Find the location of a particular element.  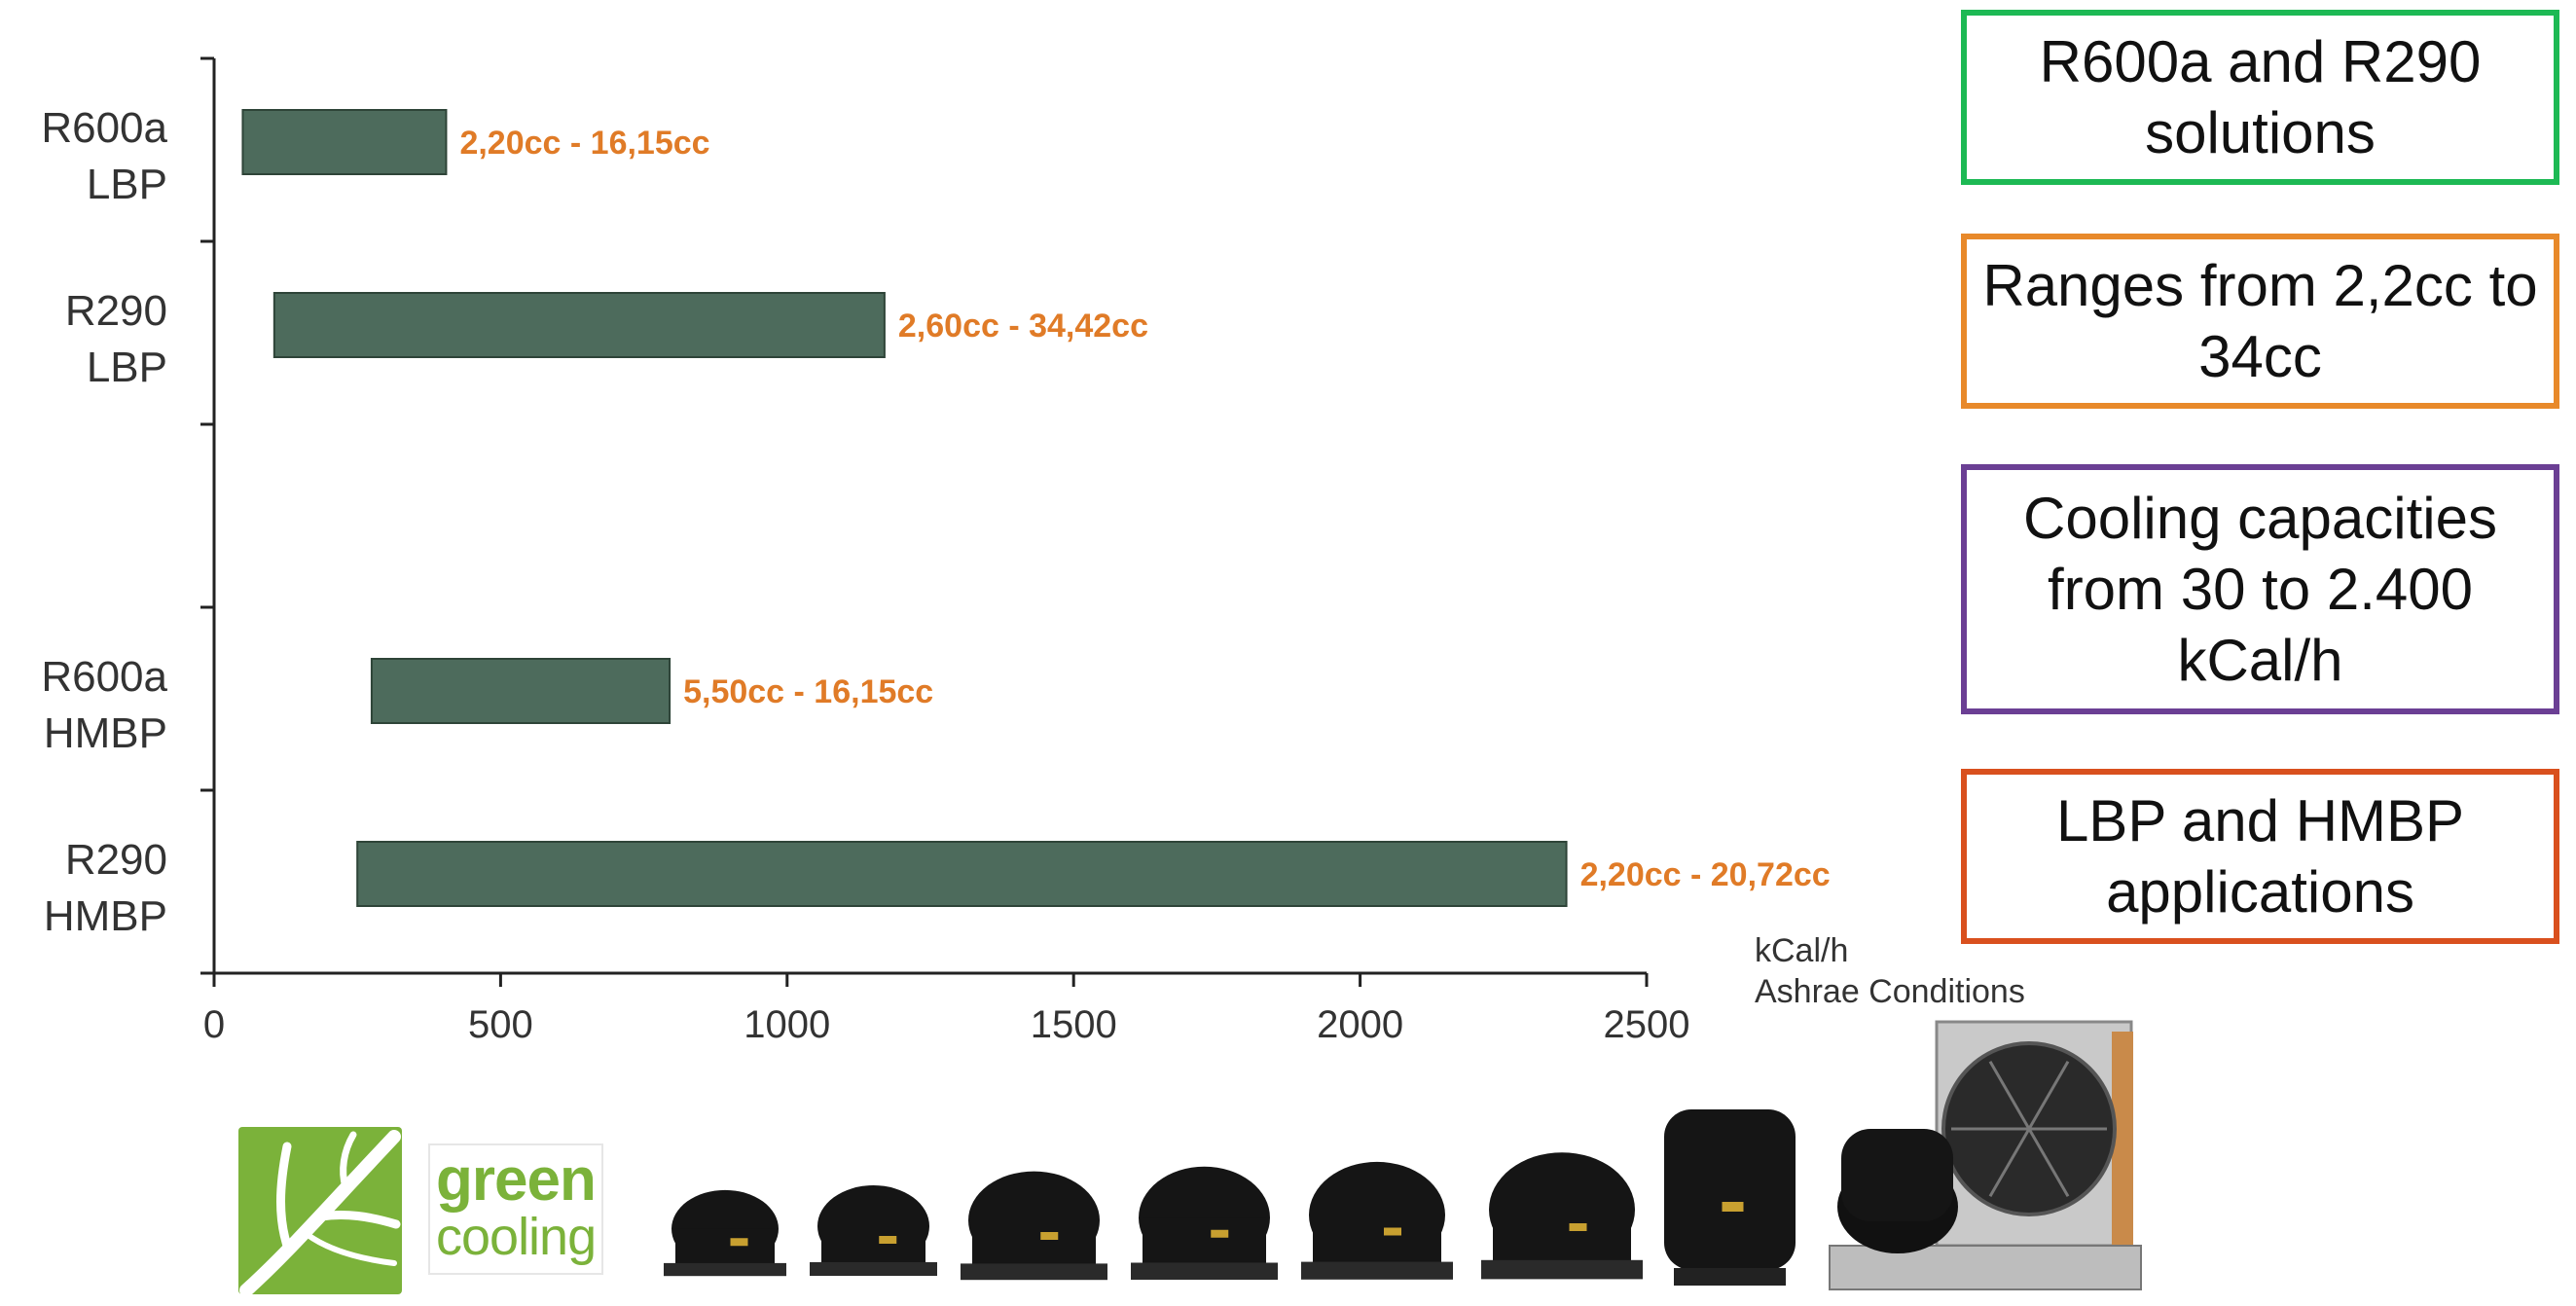

data-label: 5,50cc - 16,15cc is located at coordinates (808, 691).